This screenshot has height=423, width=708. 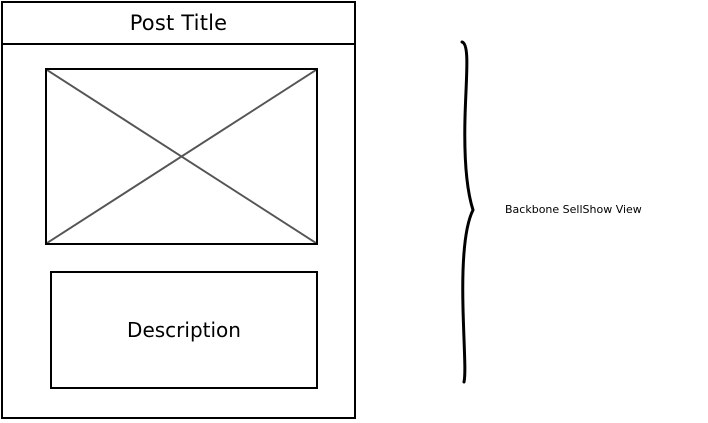 I want to click on description-box: Description, so click(x=184, y=330).